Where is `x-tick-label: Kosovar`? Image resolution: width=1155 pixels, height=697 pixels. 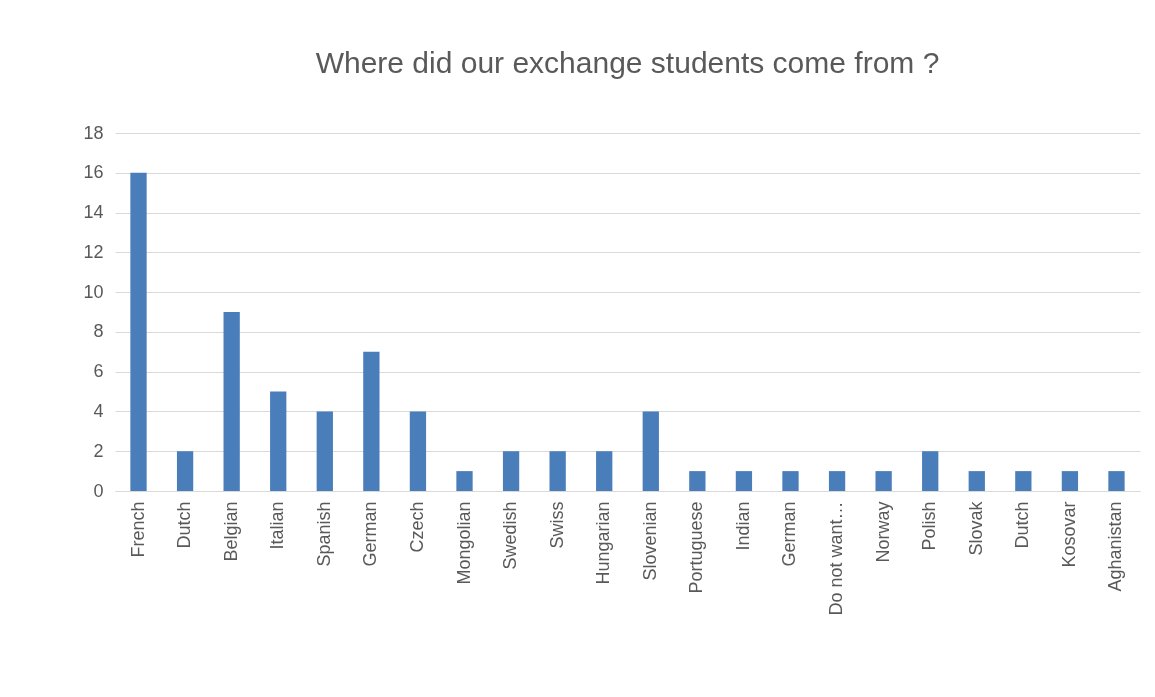
x-tick-label: Kosovar is located at coordinates (1068, 534).